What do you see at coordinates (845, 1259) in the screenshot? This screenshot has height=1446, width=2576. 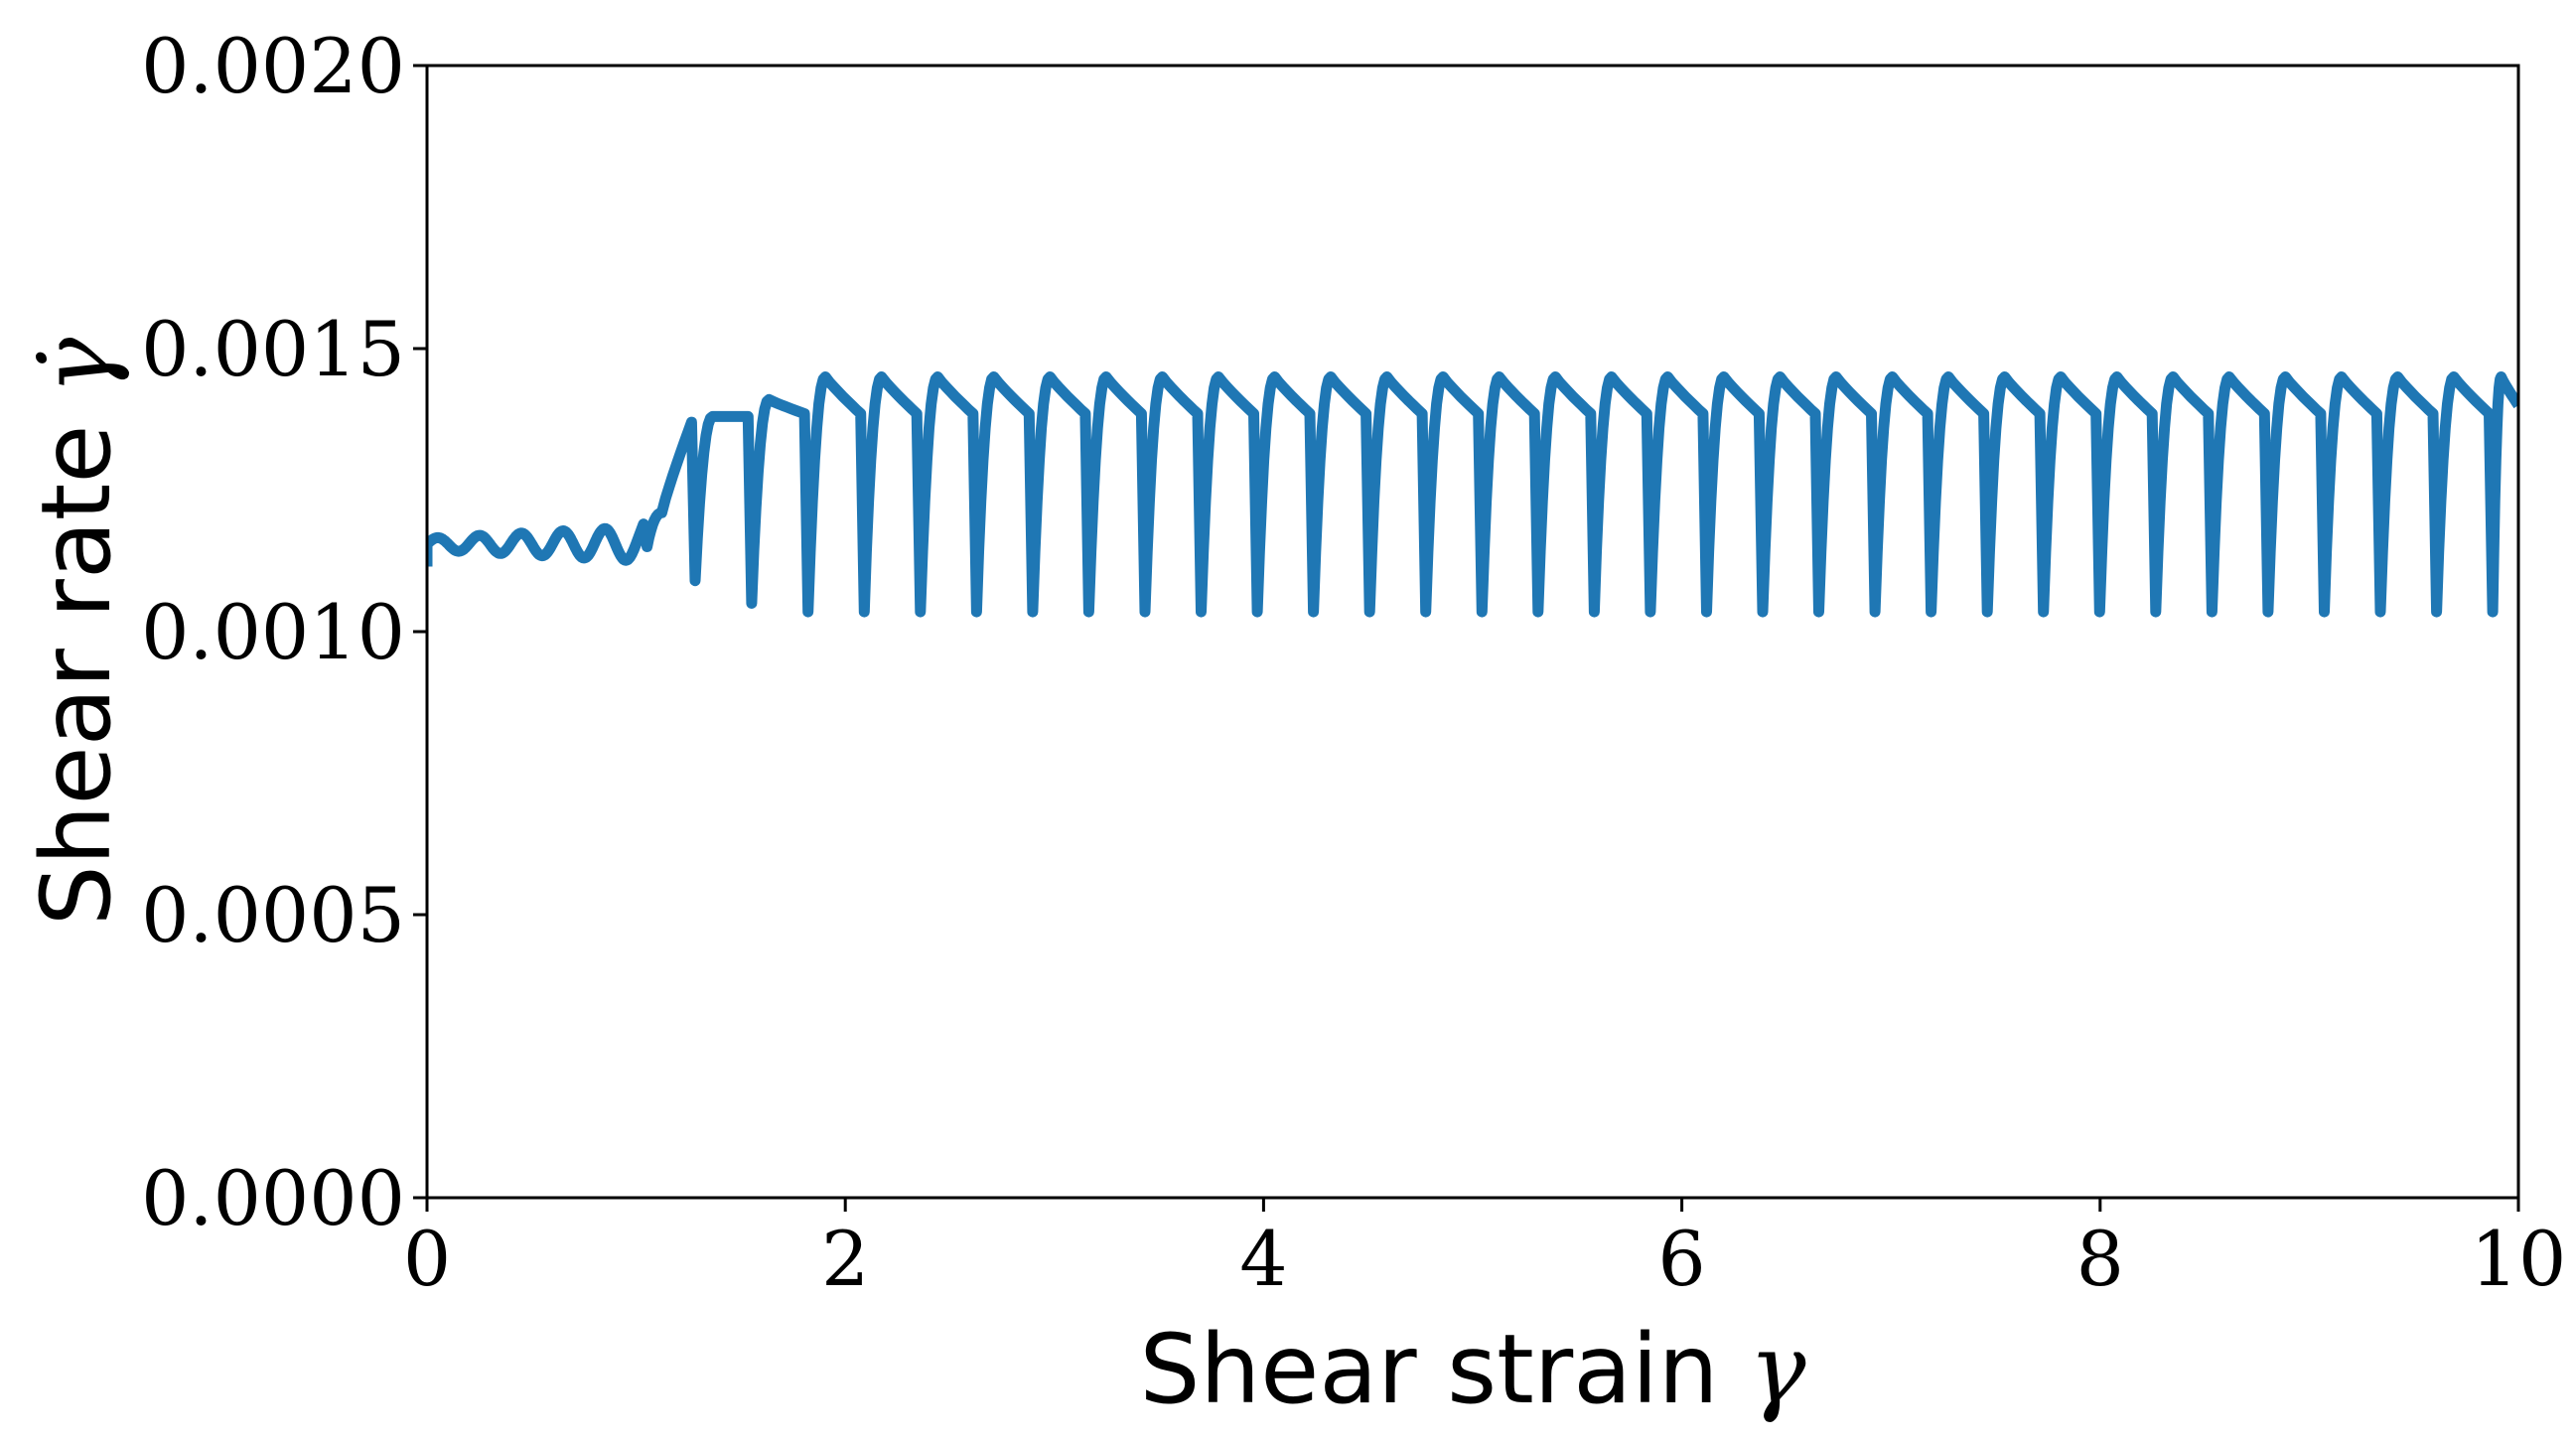 I see `x-tick-label: 2` at bounding box center [845, 1259].